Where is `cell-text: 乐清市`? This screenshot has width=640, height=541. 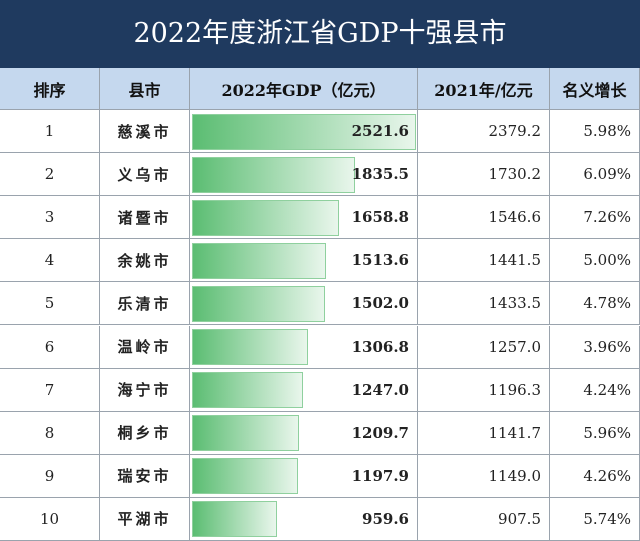 cell-text: 乐清市 is located at coordinates (144, 303).